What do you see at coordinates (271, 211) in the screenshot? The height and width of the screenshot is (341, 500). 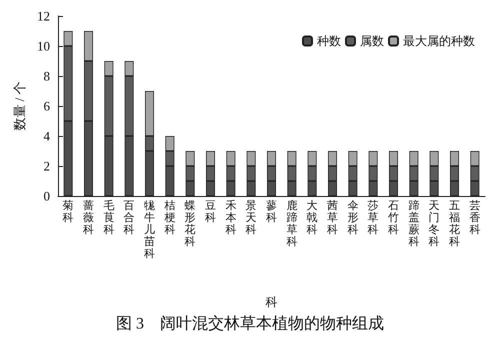 I see `x-tick-label: 蓼科` at bounding box center [271, 211].